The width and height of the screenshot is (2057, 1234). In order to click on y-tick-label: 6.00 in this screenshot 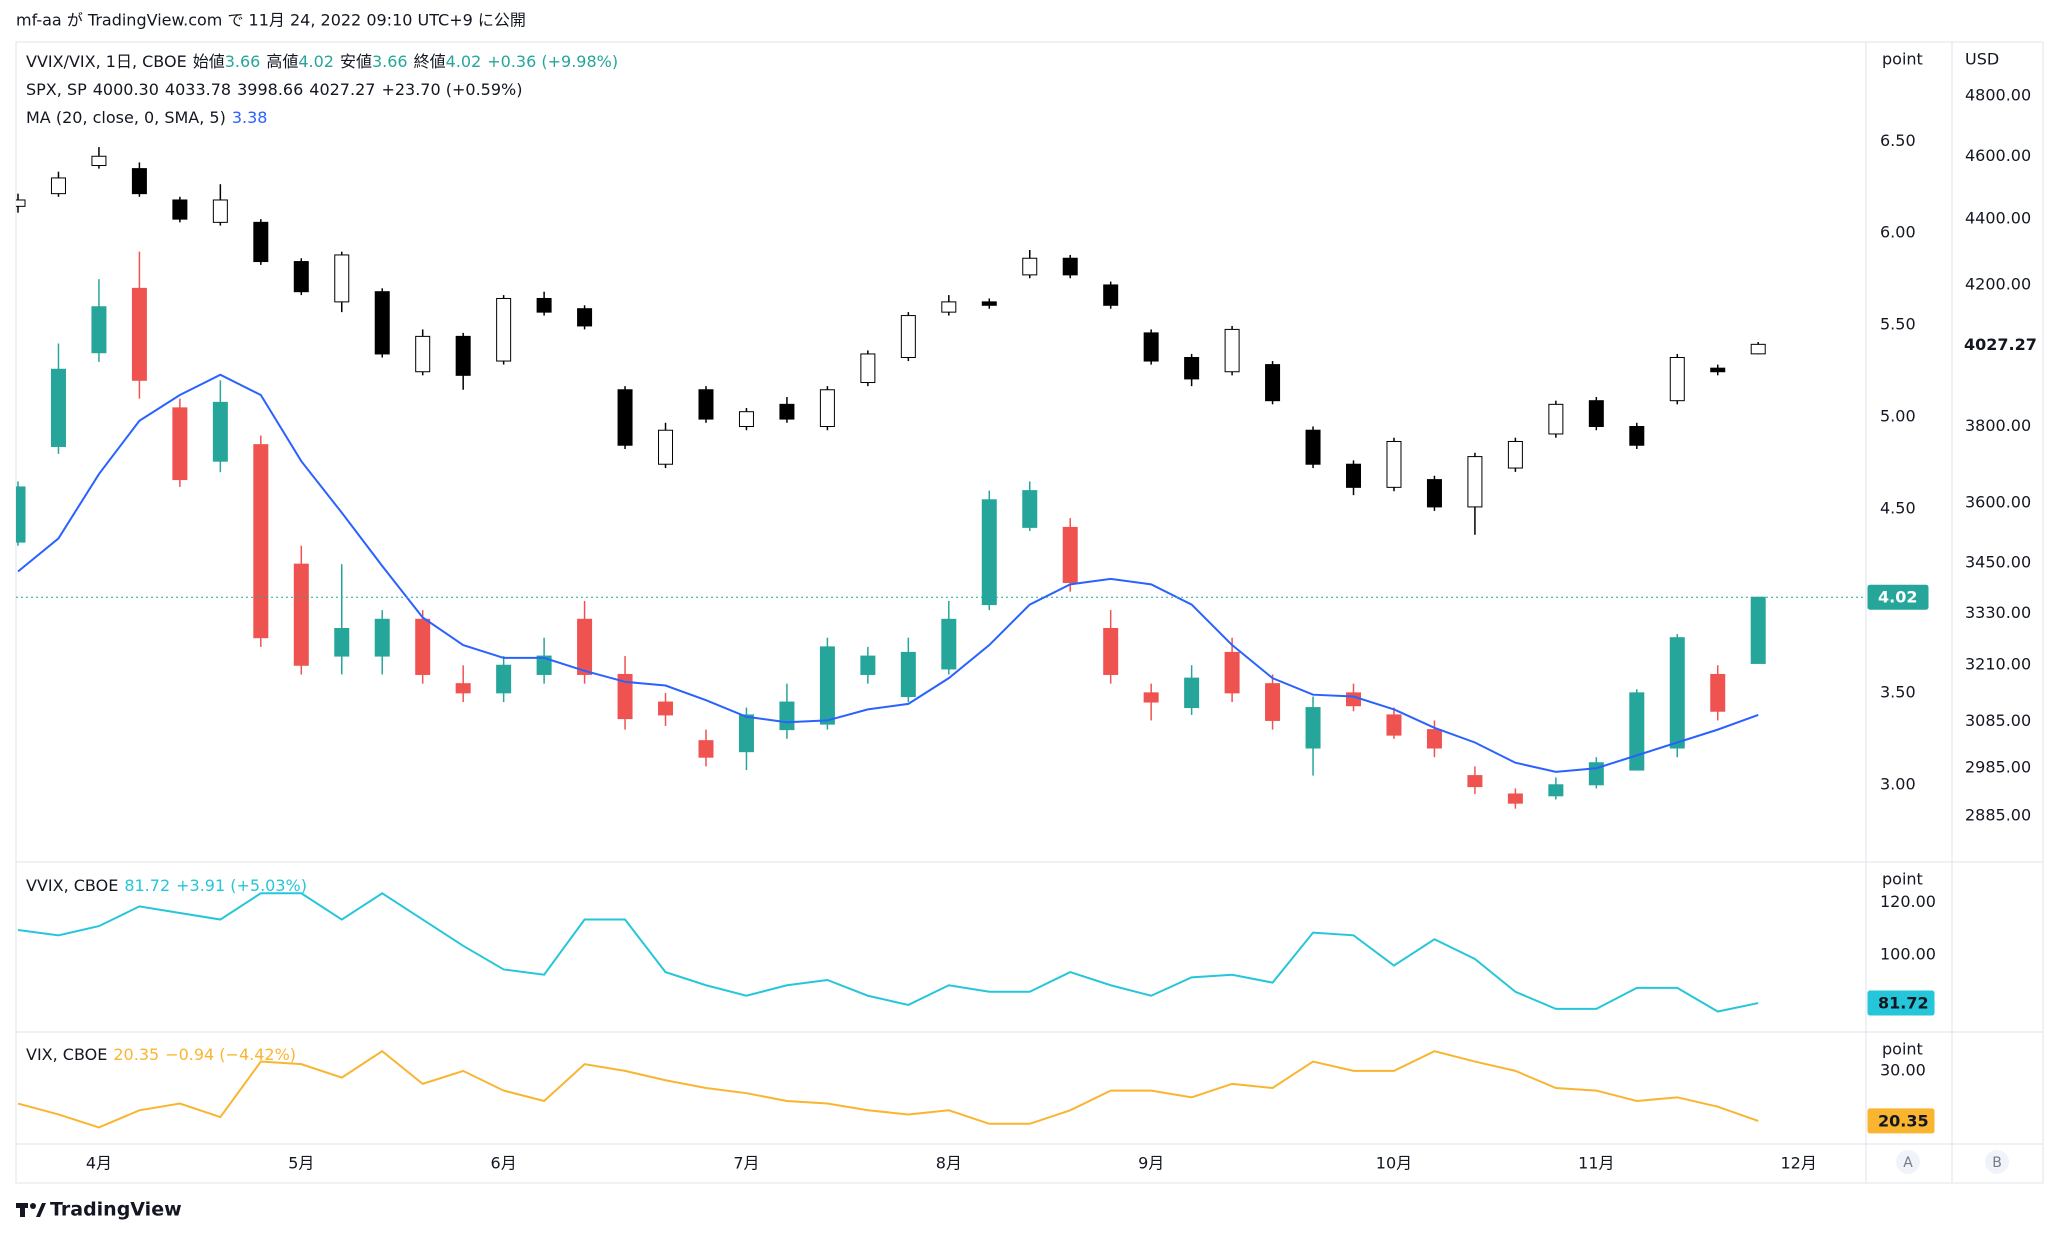, I will do `click(1898, 232)`.